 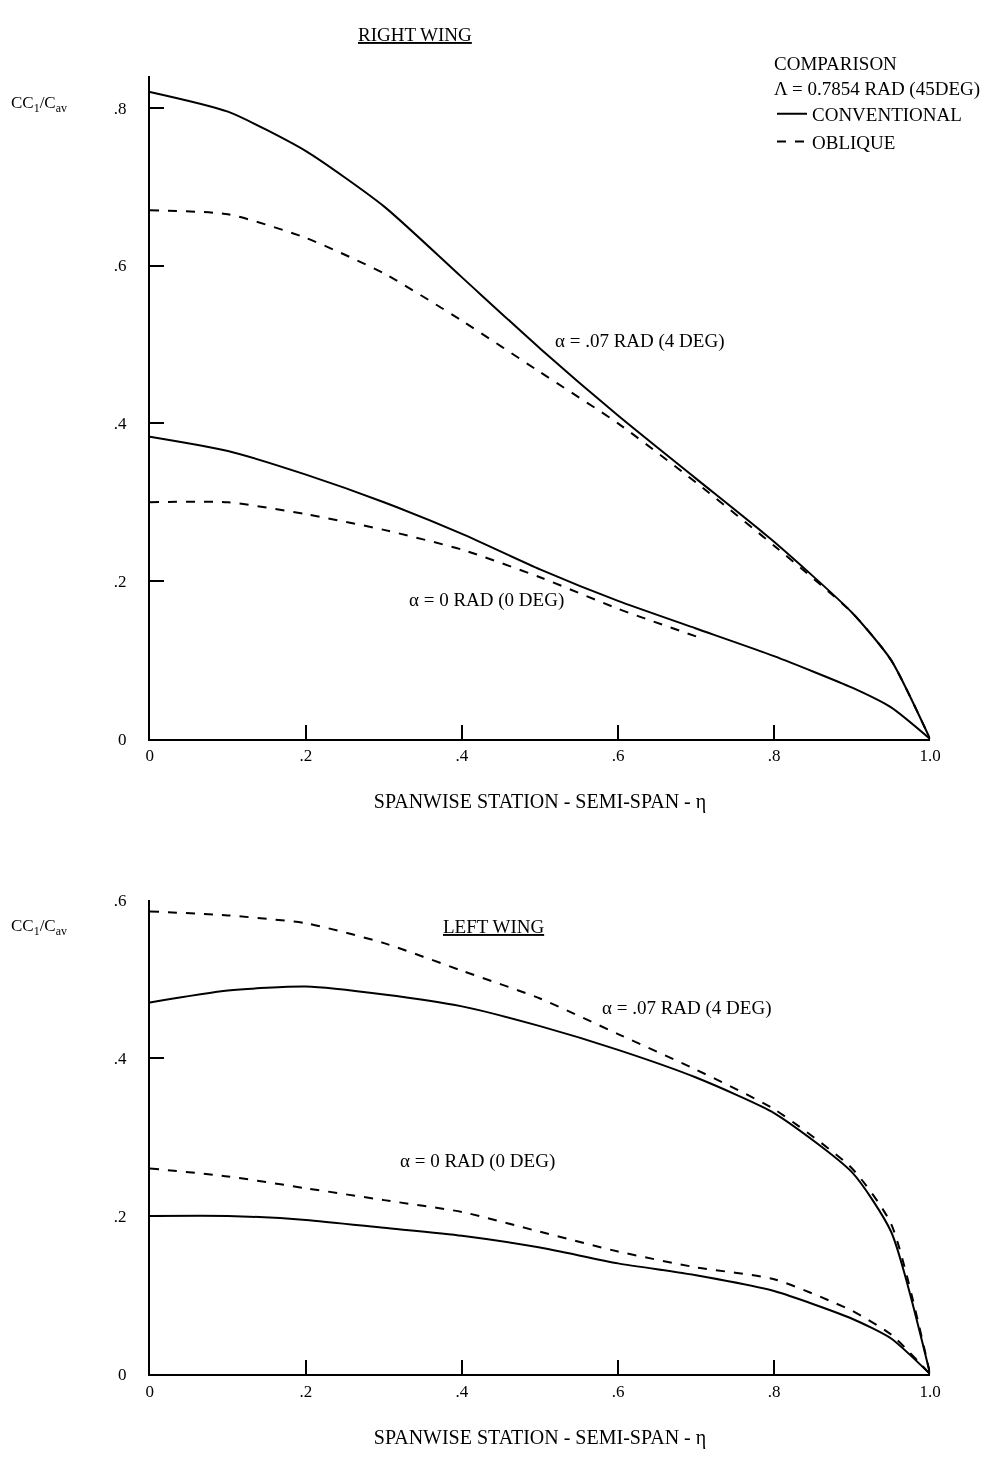 What do you see at coordinates (120, 108) in the screenshot?
I see `y-tick-label: .8` at bounding box center [120, 108].